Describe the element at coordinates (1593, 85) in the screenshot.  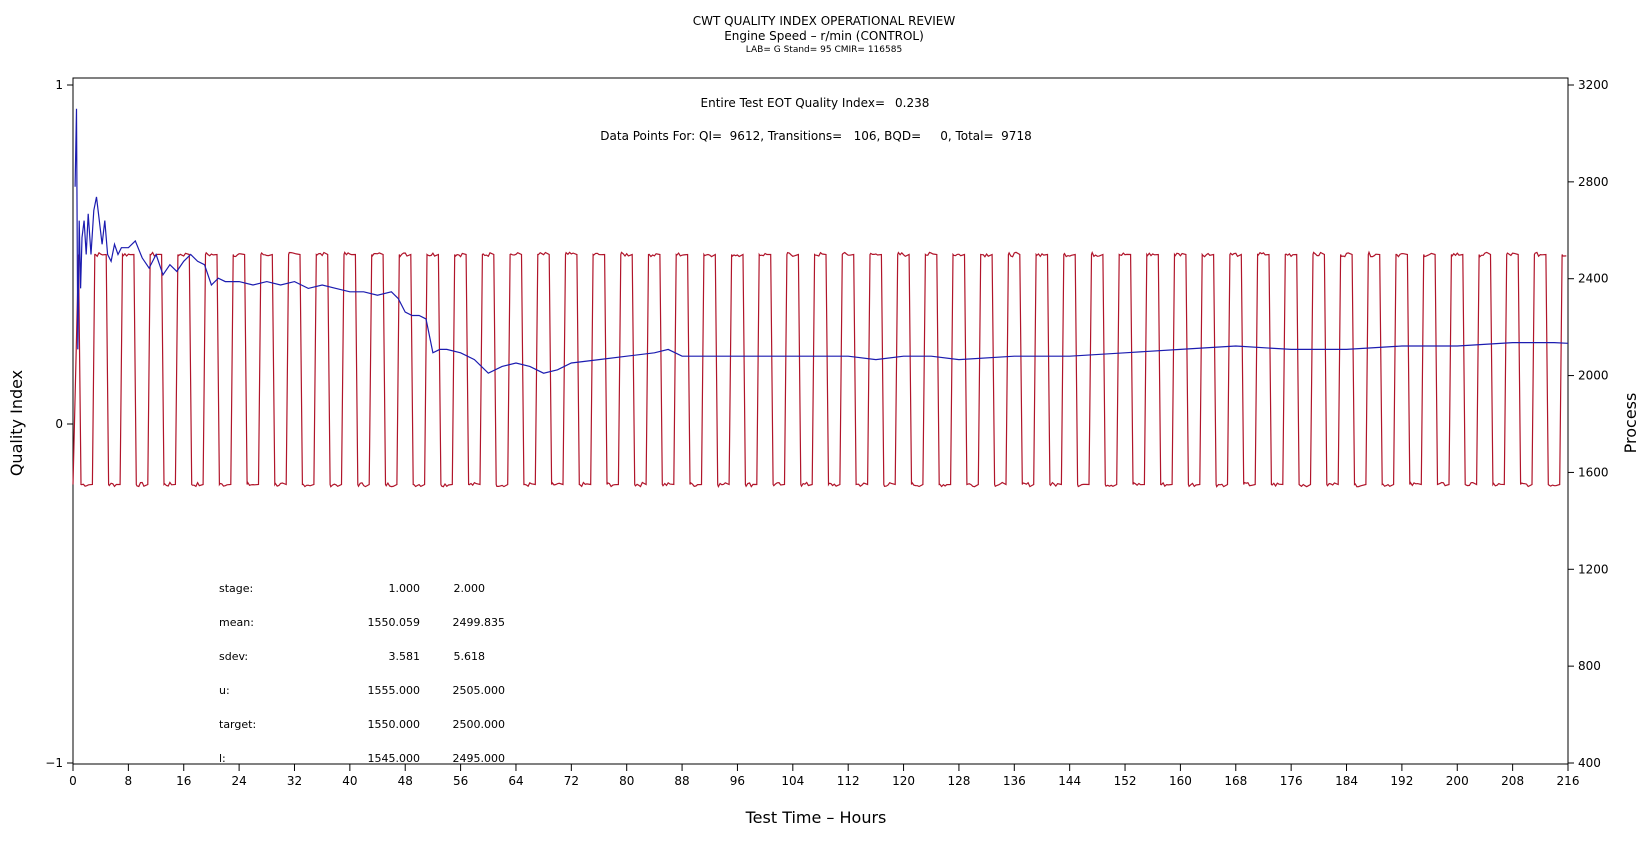
I see `y2-tick-label: 3200` at that location.